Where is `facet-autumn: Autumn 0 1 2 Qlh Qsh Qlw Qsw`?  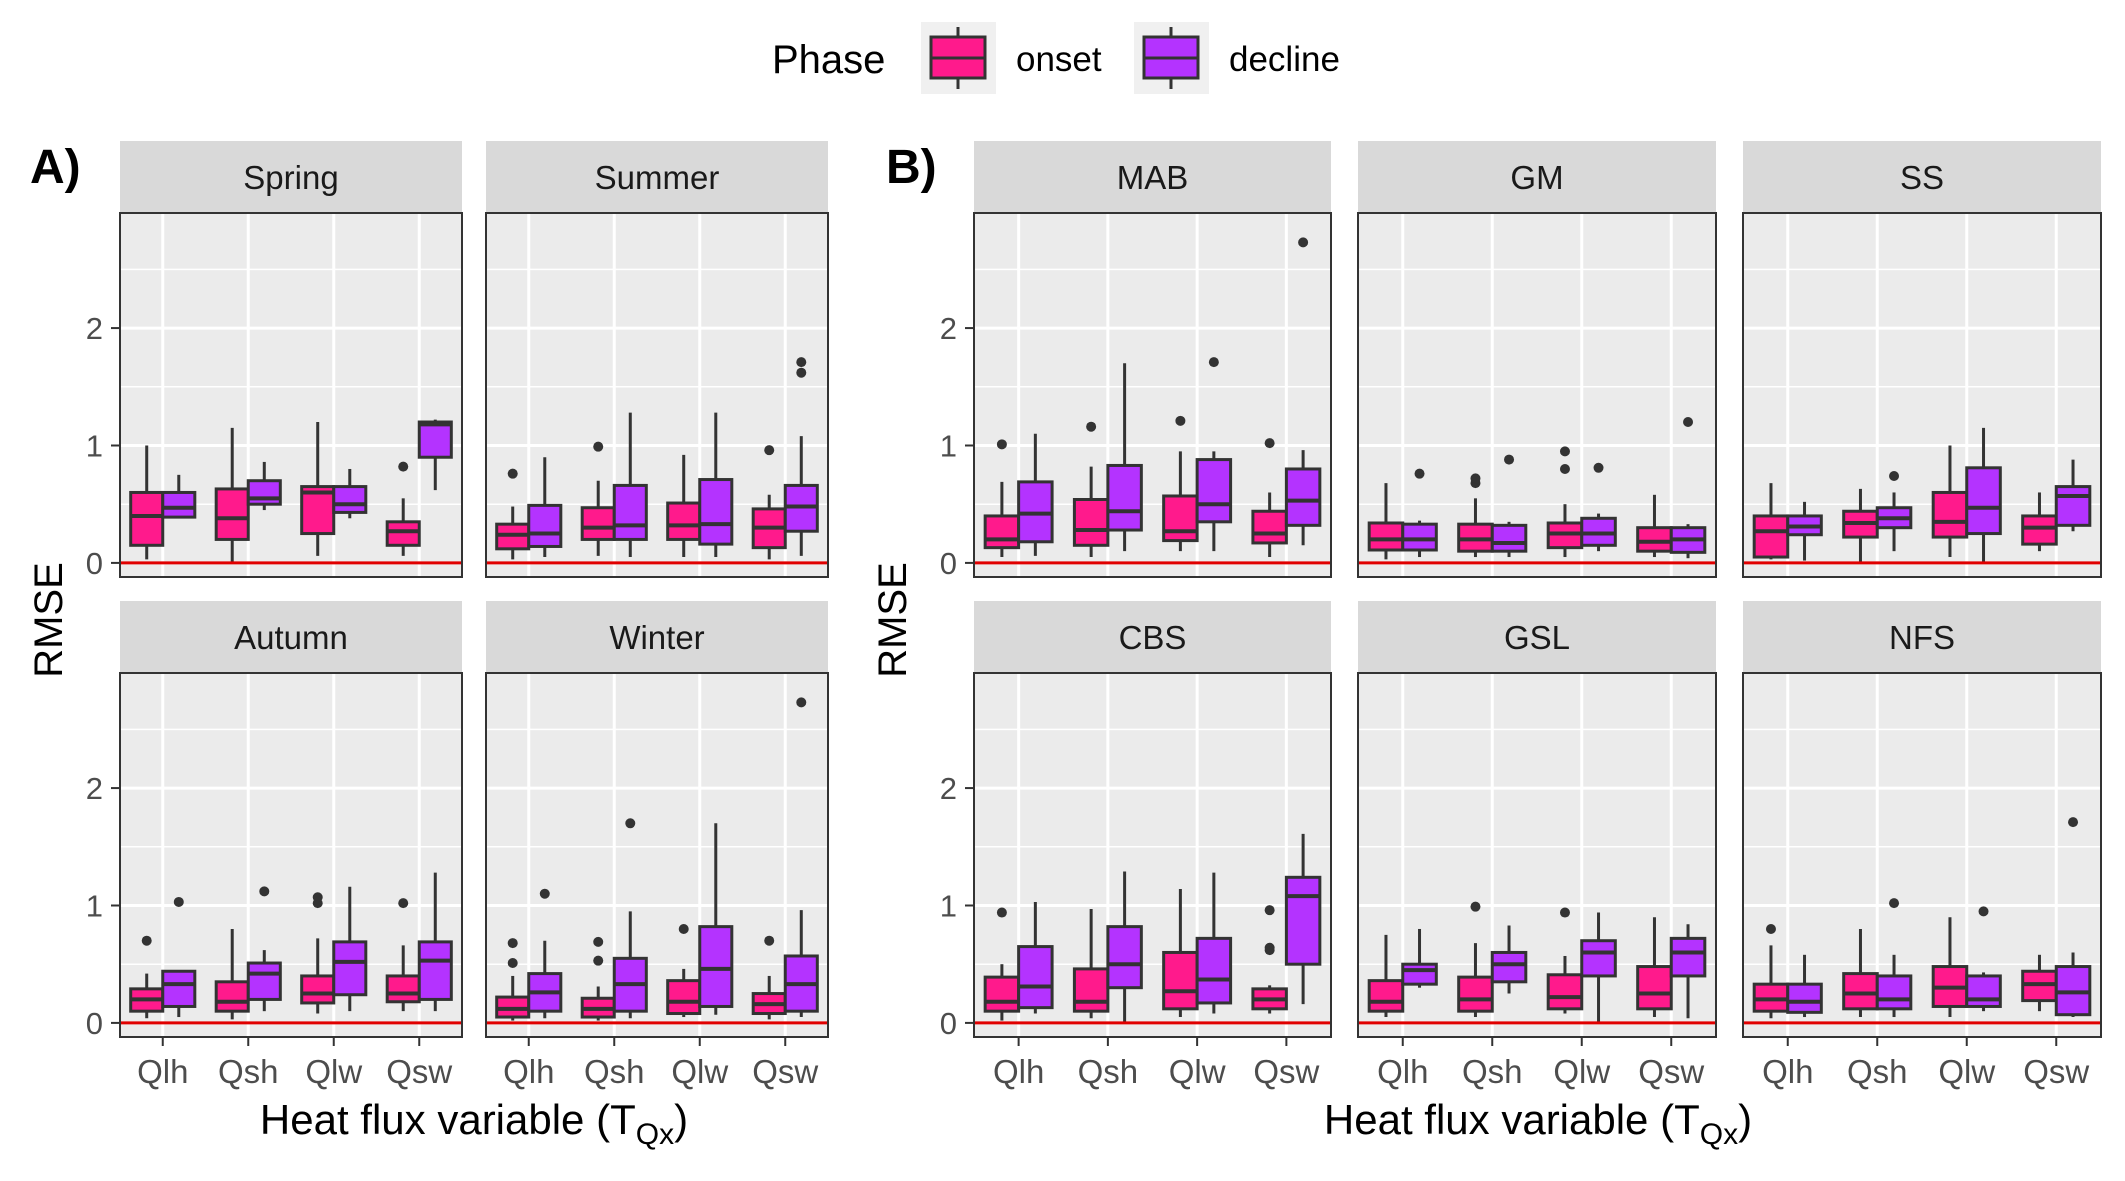 facet-autumn: Autumn 0 1 2 Qlh Qsh Qlw Qsw is located at coordinates (274, 845).